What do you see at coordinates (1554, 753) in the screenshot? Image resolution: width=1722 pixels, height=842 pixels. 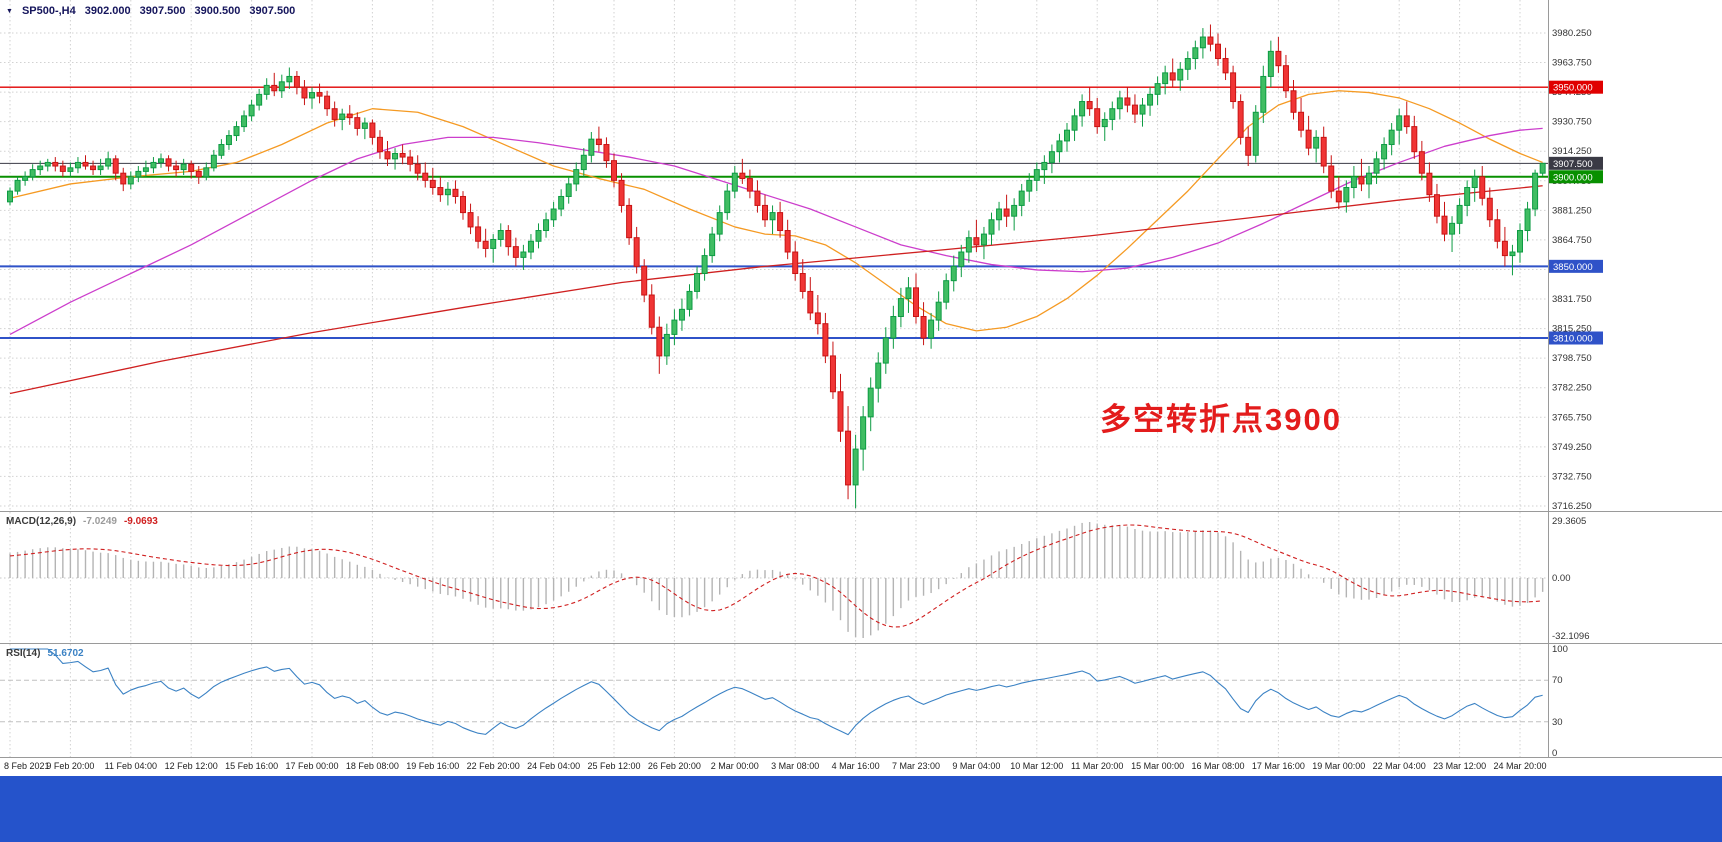 I see `rsi-axis-label: 0` at bounding box center [1554, 753].